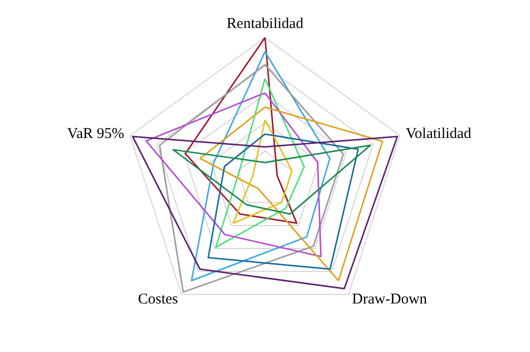 This screenshot has width=530, height=352. Describe the element at coordinates (390, 299) in the screenshot. I see `spoke-label: Draw-Down` at that location.